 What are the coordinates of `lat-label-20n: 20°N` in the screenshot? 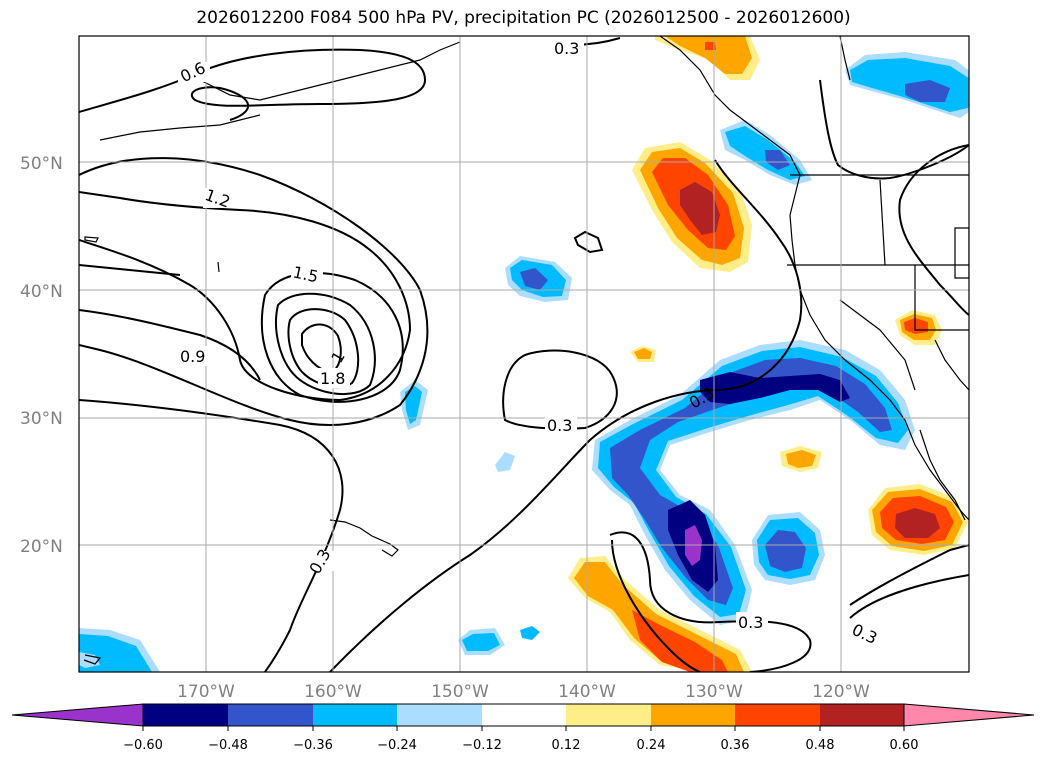 It's located at (41, 547).